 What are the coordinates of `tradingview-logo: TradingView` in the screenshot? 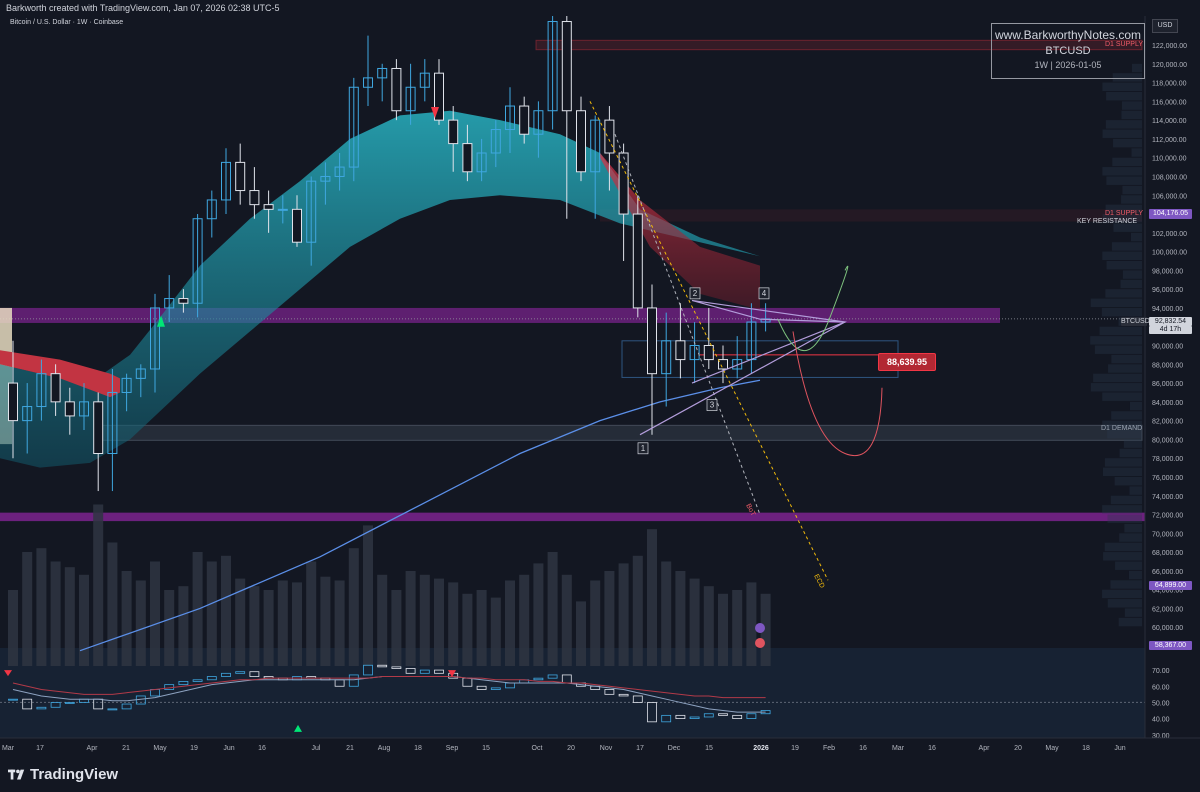 It's located at (63, 774).